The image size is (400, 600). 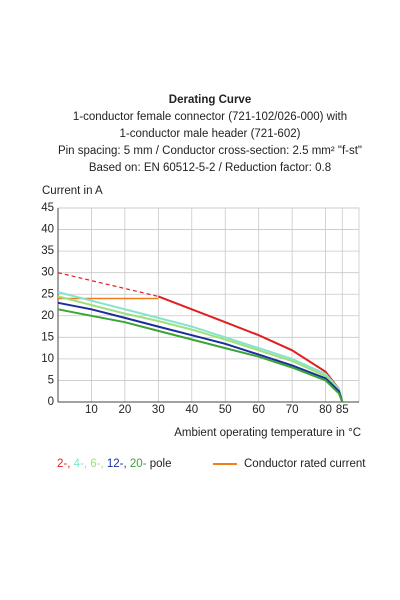 I want to click on y-tick-label: 35, so click(x=47, y=251).